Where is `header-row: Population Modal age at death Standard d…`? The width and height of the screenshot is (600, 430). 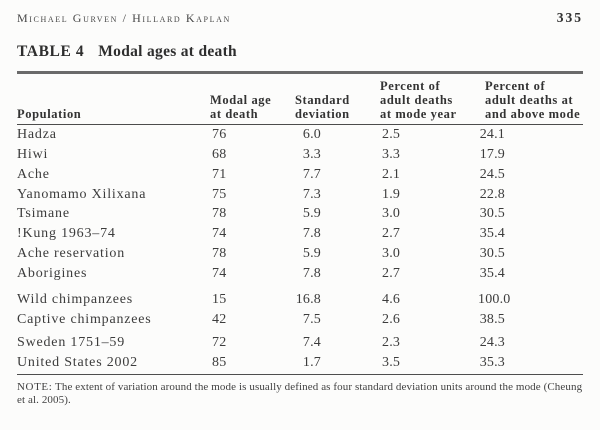
header-row: Population Modal age at death Standard d… is located at coordinates (300, 99).